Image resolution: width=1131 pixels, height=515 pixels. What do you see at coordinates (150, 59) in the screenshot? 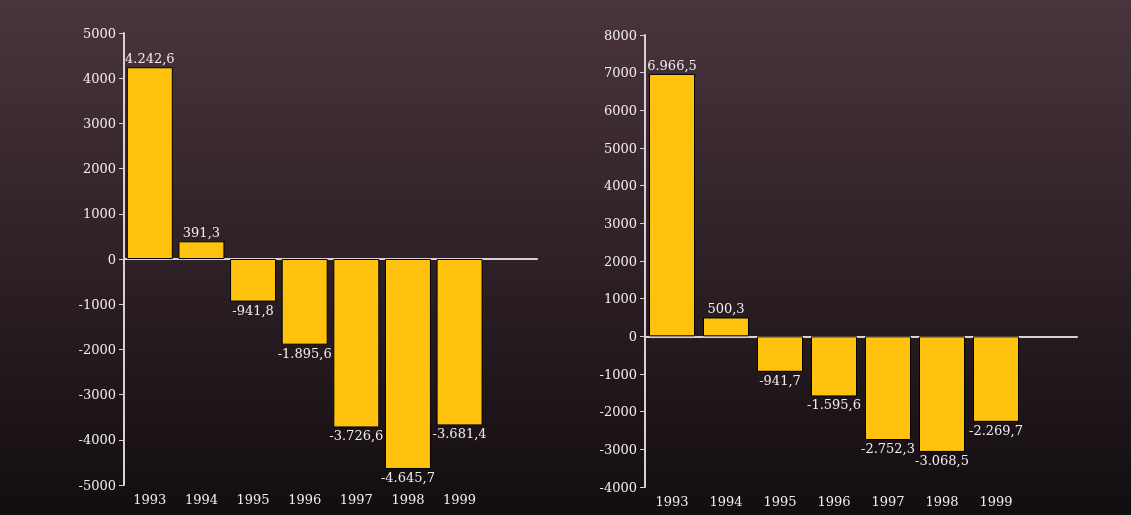
I see `data-label: 4.242,6` at bounding box center [150, 59].